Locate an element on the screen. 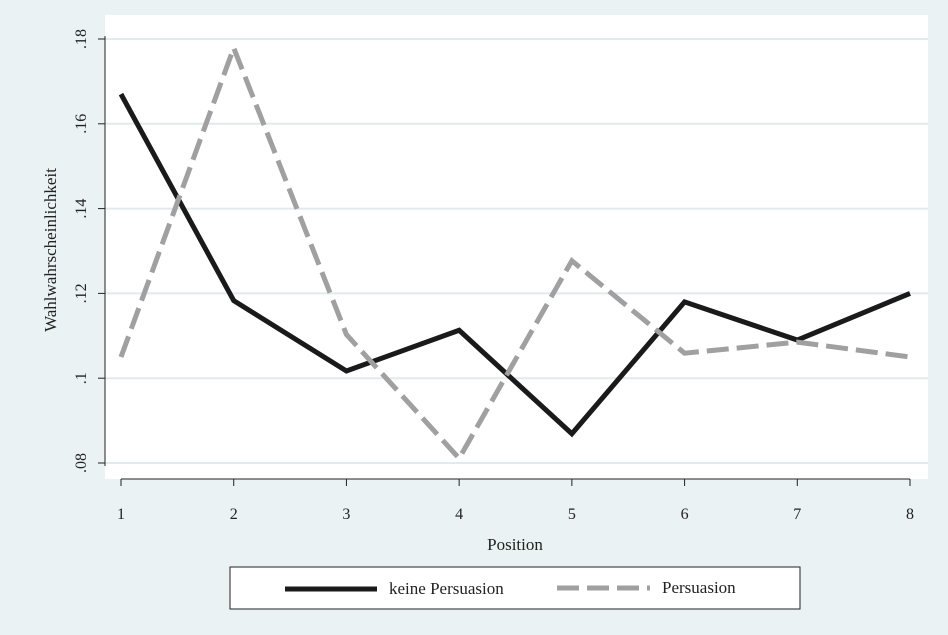  x-tick-label-0: 1 is located at coordinates (121, 514).